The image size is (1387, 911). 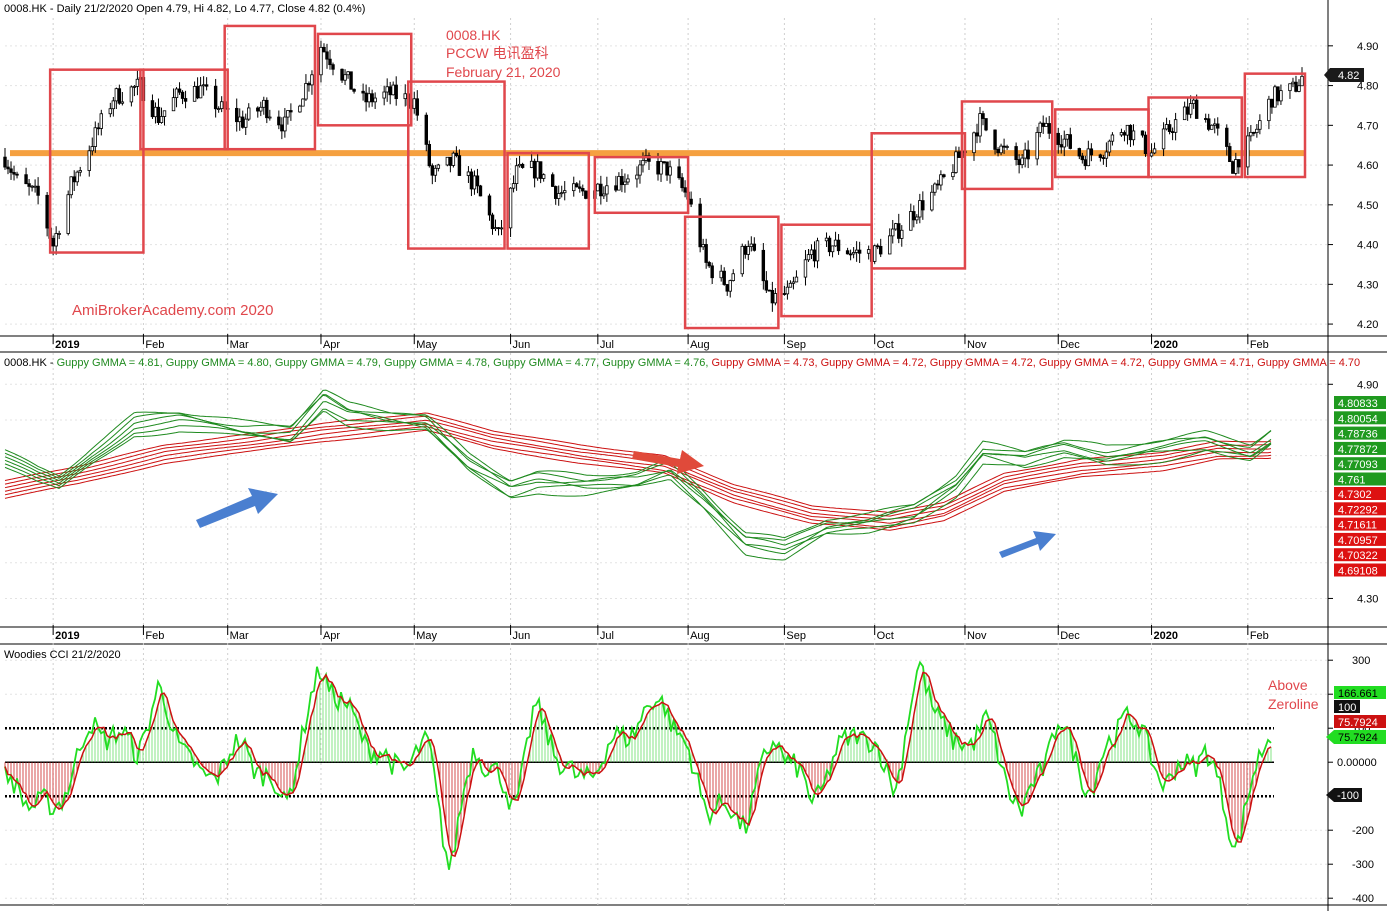 What do you see at coordinates (1348, 76) in the screenshot?
I see `last-price-text: 4.82` at bounding box center [1348, 76].